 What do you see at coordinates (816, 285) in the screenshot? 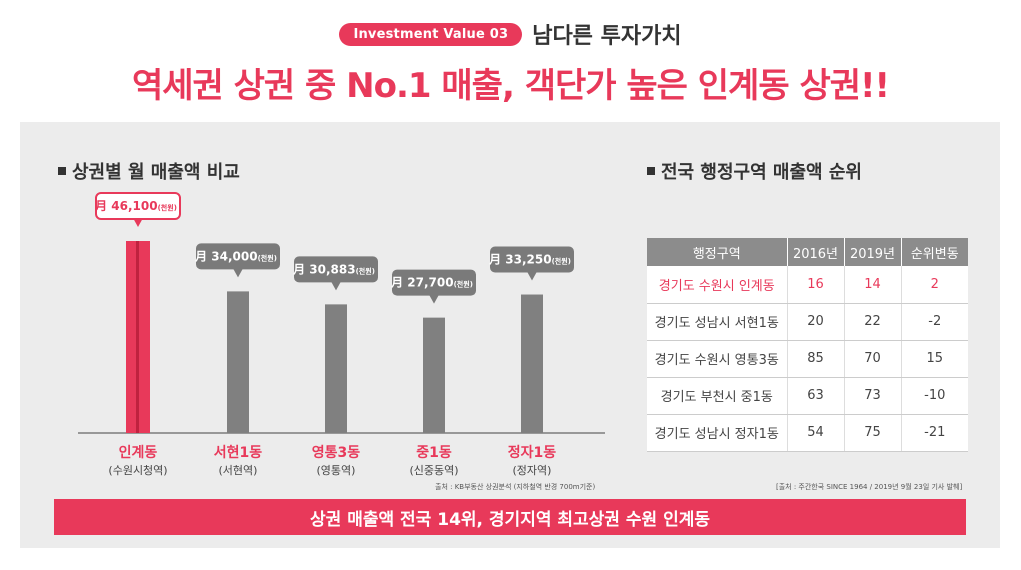
I see `table-cell: 16` at bounding box center [816, 285].